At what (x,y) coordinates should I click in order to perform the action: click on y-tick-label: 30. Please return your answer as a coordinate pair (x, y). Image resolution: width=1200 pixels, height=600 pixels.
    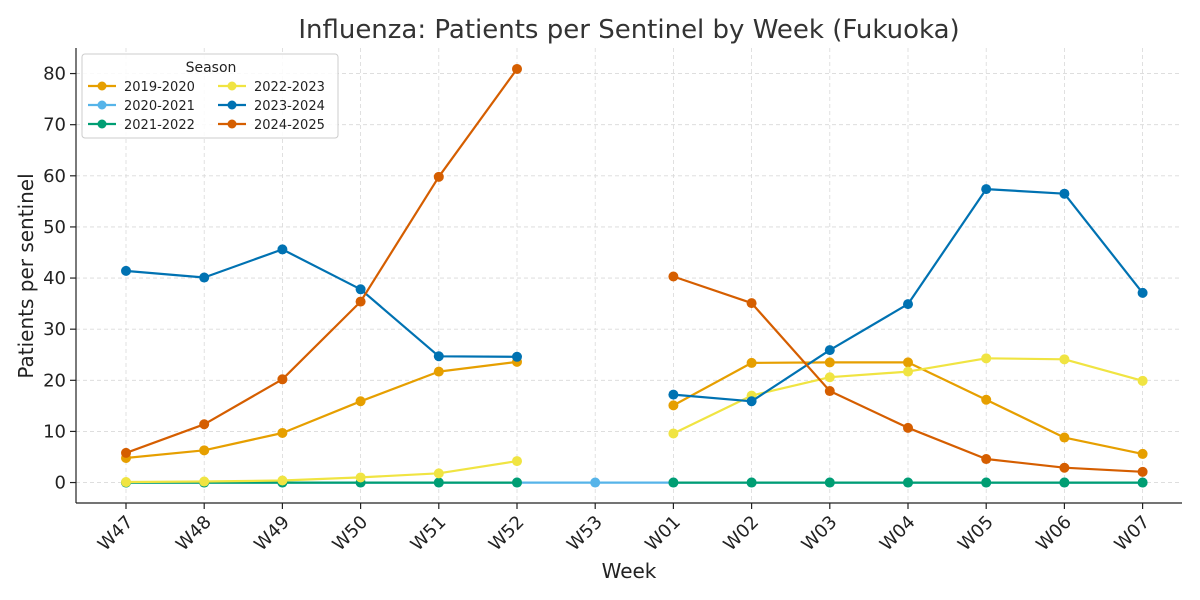
    Looking at the image, I should click on (54, 329).